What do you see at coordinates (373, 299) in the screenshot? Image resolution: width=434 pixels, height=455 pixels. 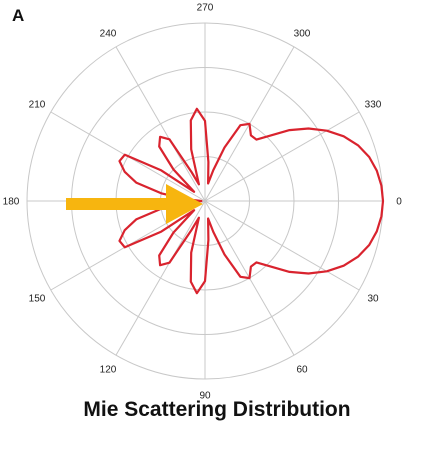 I see `angle-tick-label: 30` at bounding box center [373, 299].